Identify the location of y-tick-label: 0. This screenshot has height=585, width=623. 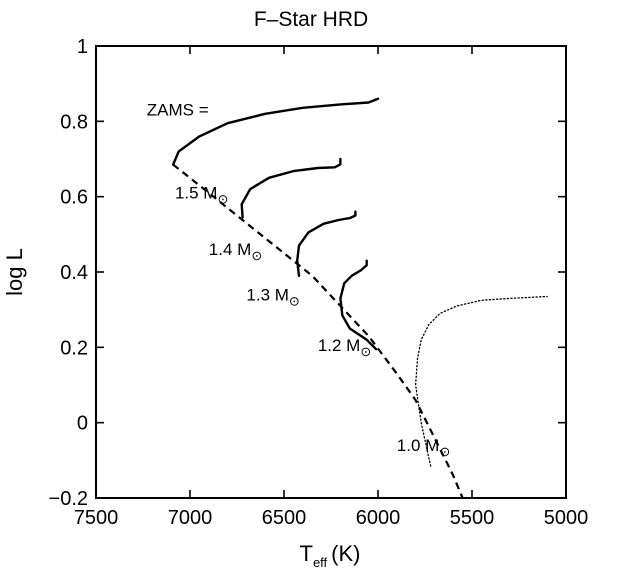
(82, 424).